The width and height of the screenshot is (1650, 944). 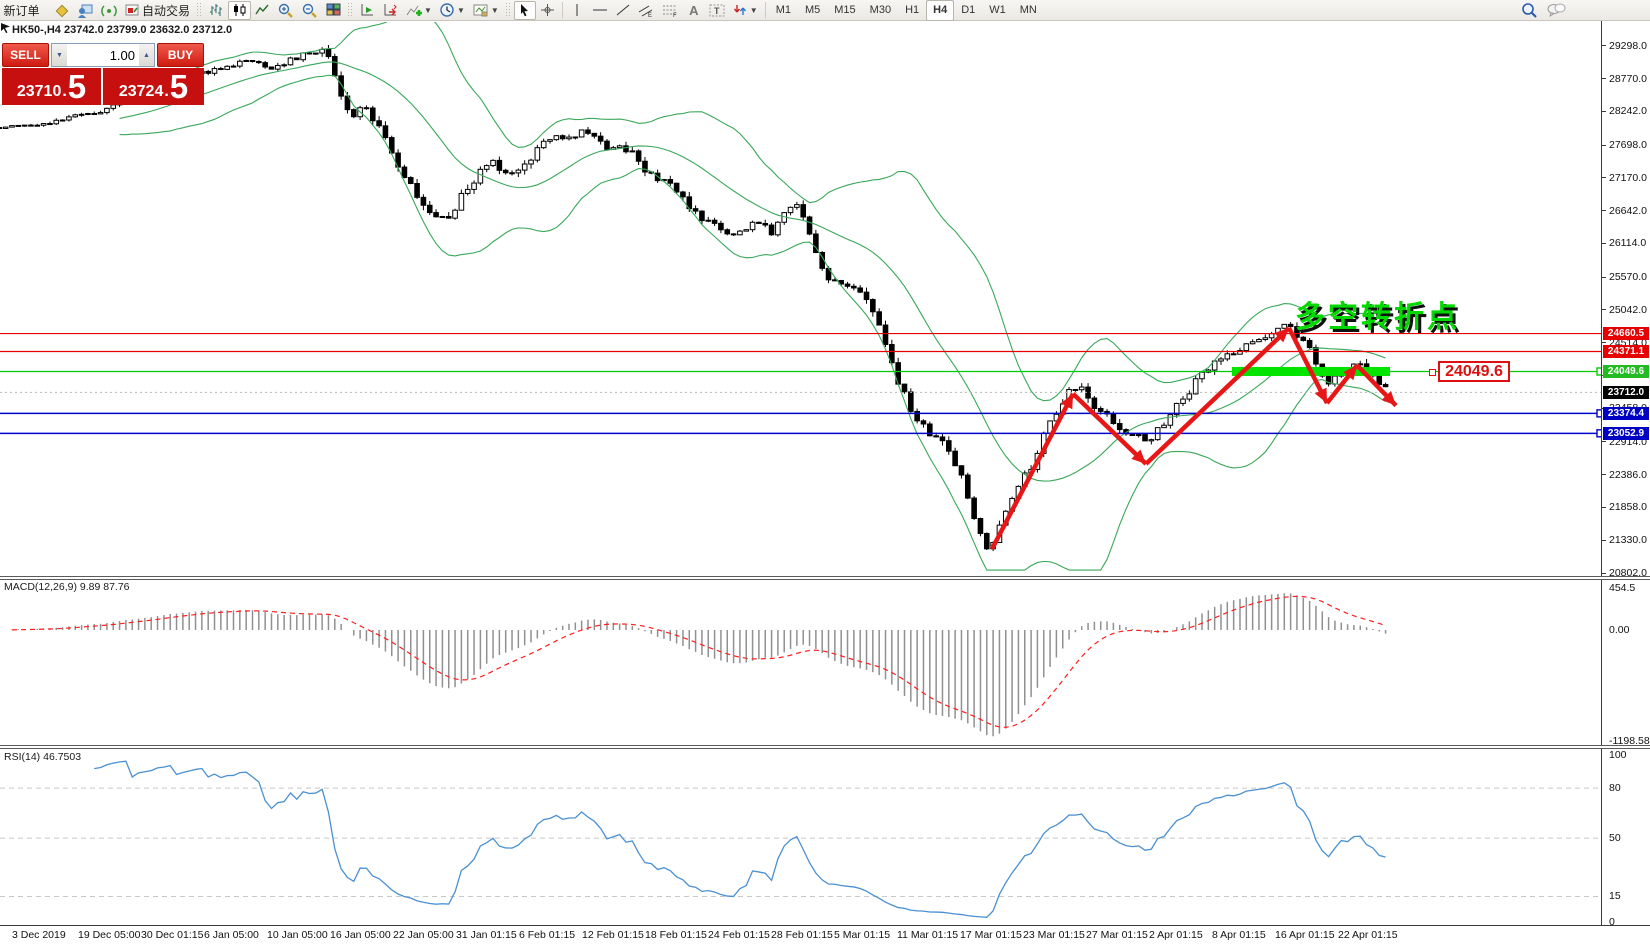 What do you see at coordinates (1615, 896) in the screenshot?
I see `rsi-scale-label: 15` at bounding box center [1615, 896].